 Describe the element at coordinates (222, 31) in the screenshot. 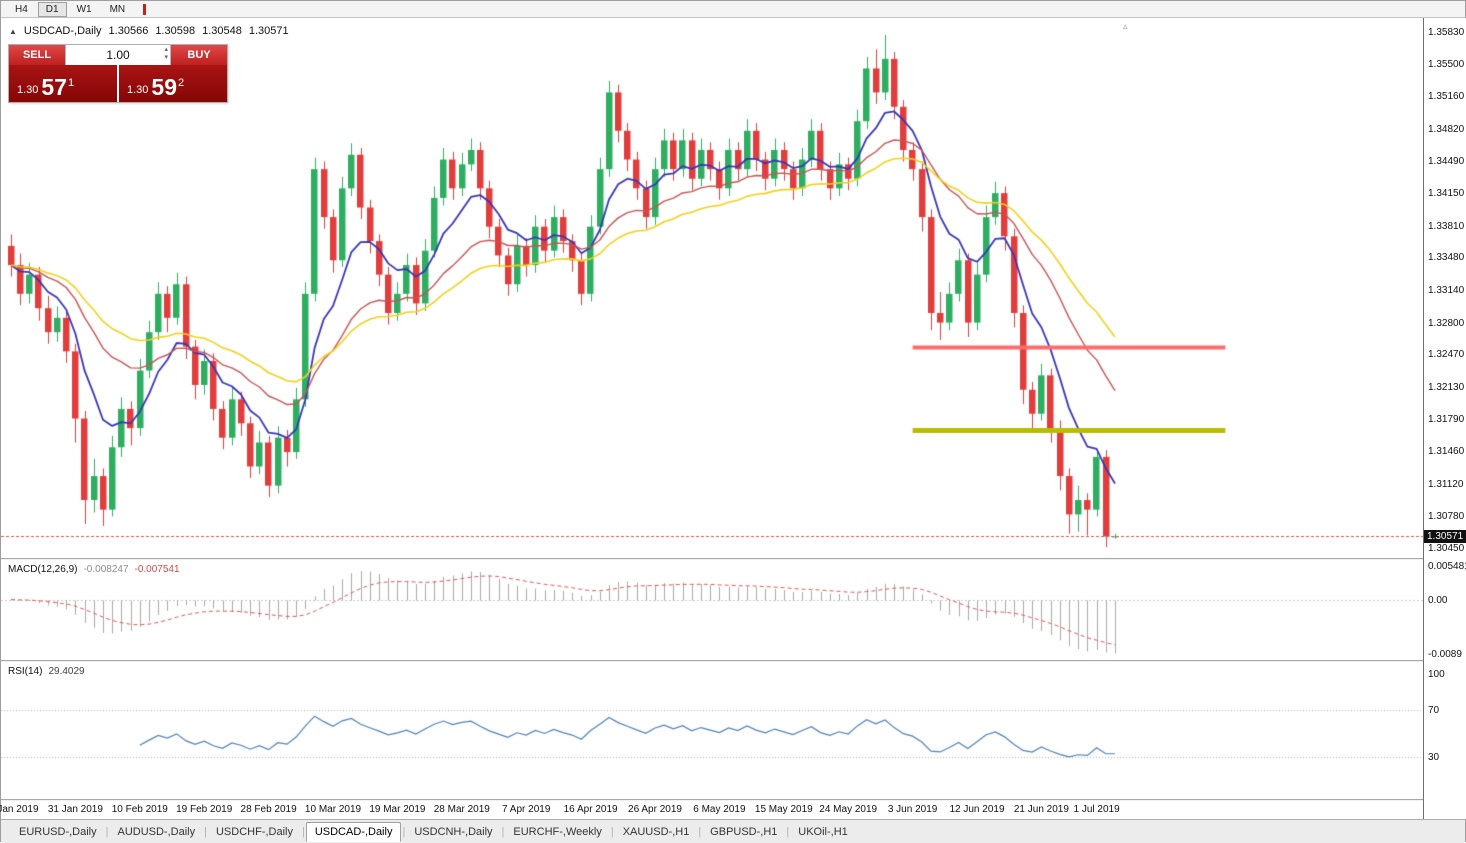

I see `ohlc-low-value: 1.30548` at that location.